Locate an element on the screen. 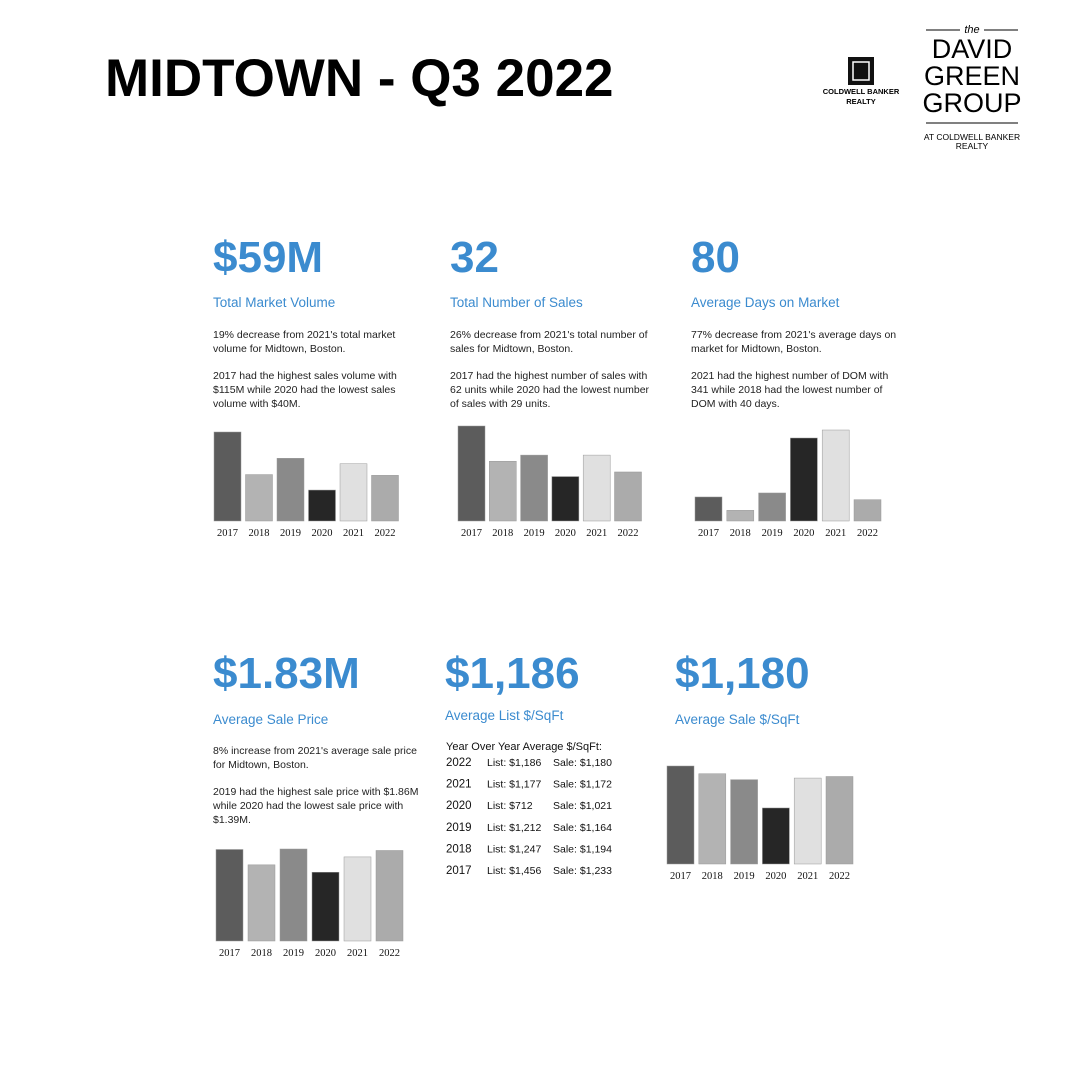 Image resolution: width=1080 pixels, height=1080 pixels. dgg-logo-text: the is located at coordinates (971, 30).